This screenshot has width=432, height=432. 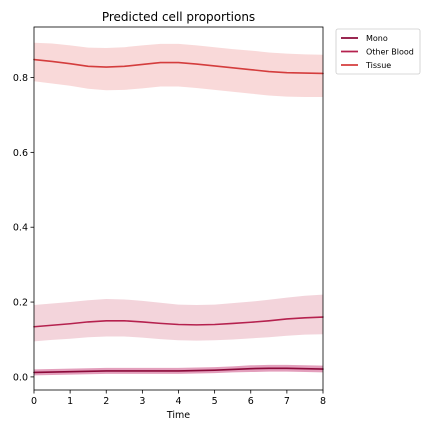 I want to click on y-tick-label: 0.0, so click(x=20, y=377).